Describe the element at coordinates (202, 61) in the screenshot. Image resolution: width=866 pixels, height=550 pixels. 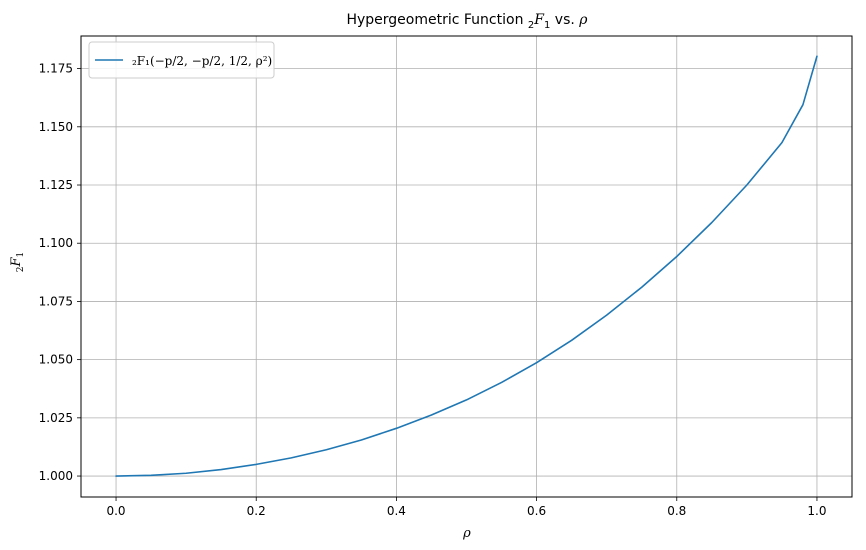
I see `legend-label: ₂F₁(−p/2, −p/2, 1/2, ρ²)` at that location.